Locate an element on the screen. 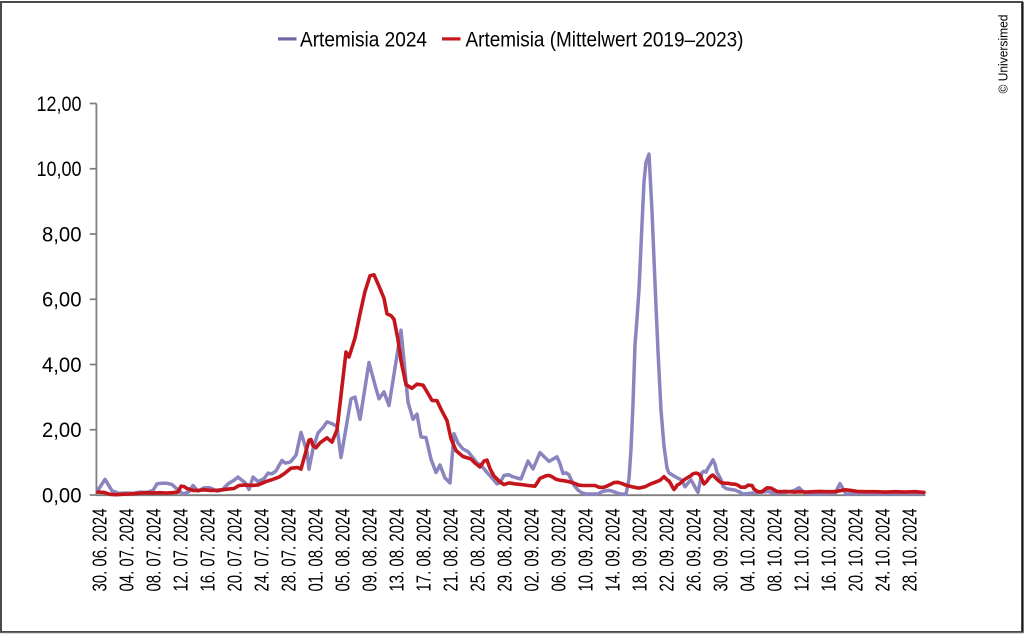 This screenshot has width=1024, height=636. svg-text: 12,00 is located at coordinates (59, 104).